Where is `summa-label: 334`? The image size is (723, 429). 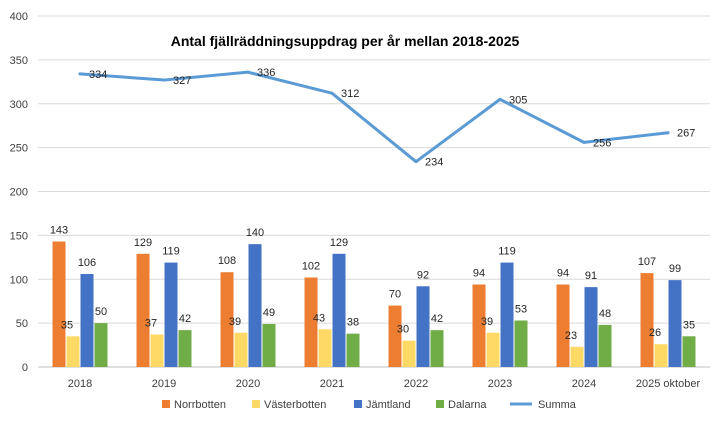
summa-label: 334 is located at coordinates (98, 75).